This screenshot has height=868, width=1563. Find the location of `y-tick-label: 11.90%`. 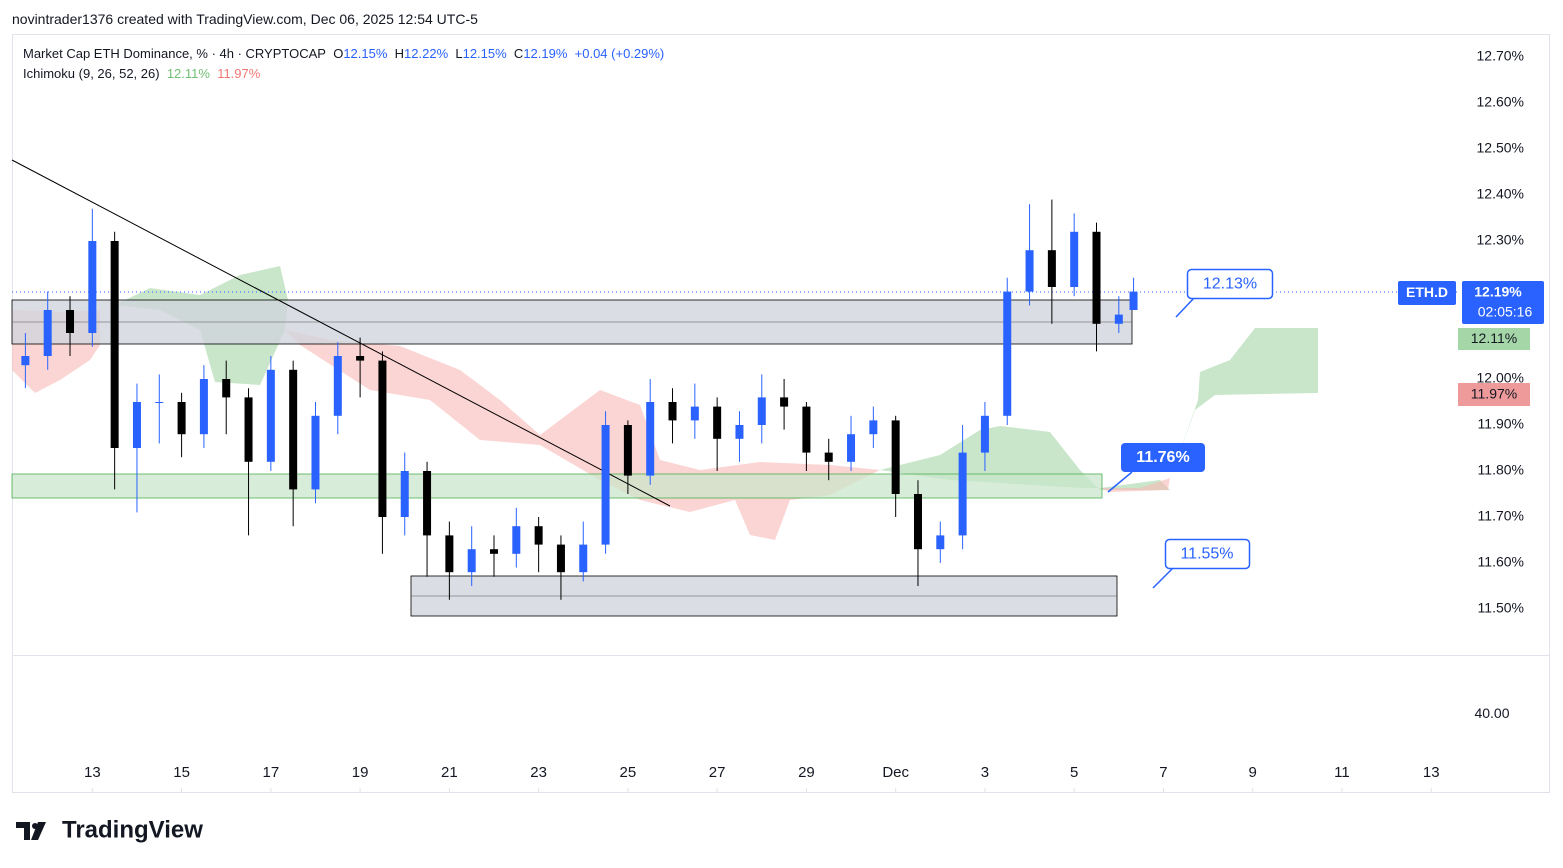

y-tick-label: 11.90% is located at coordinates (1501, 424).